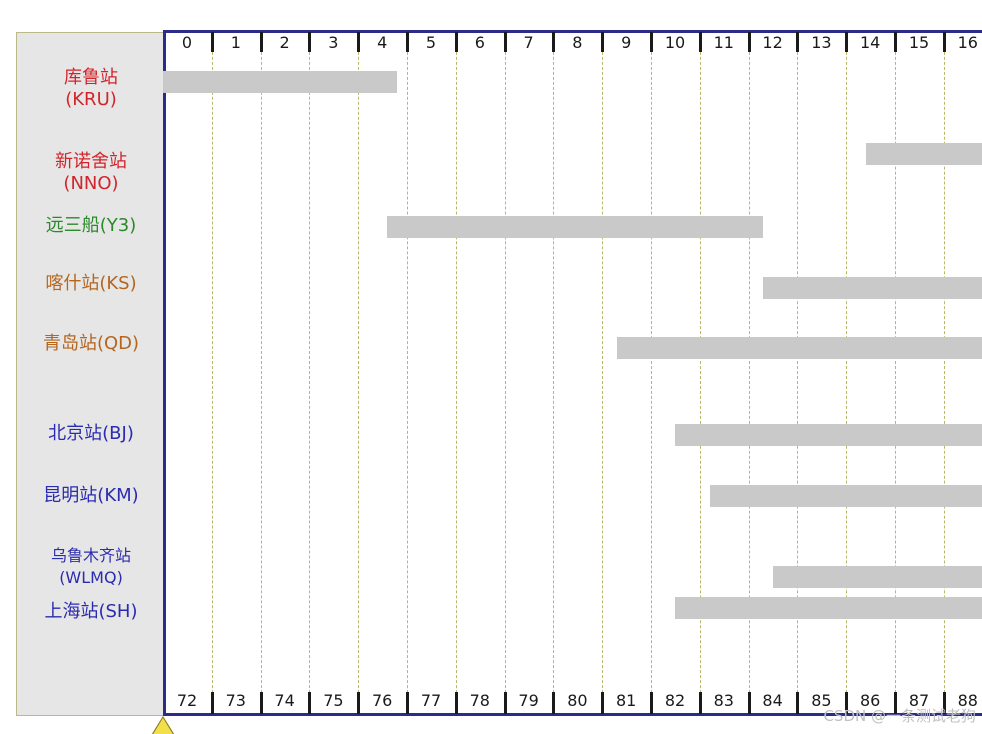 The width and height of the screenshot is (982, 734). Describe the element at coordinates (577, 42) in the screenshot. I see `top-tick-label: 8` at that location.